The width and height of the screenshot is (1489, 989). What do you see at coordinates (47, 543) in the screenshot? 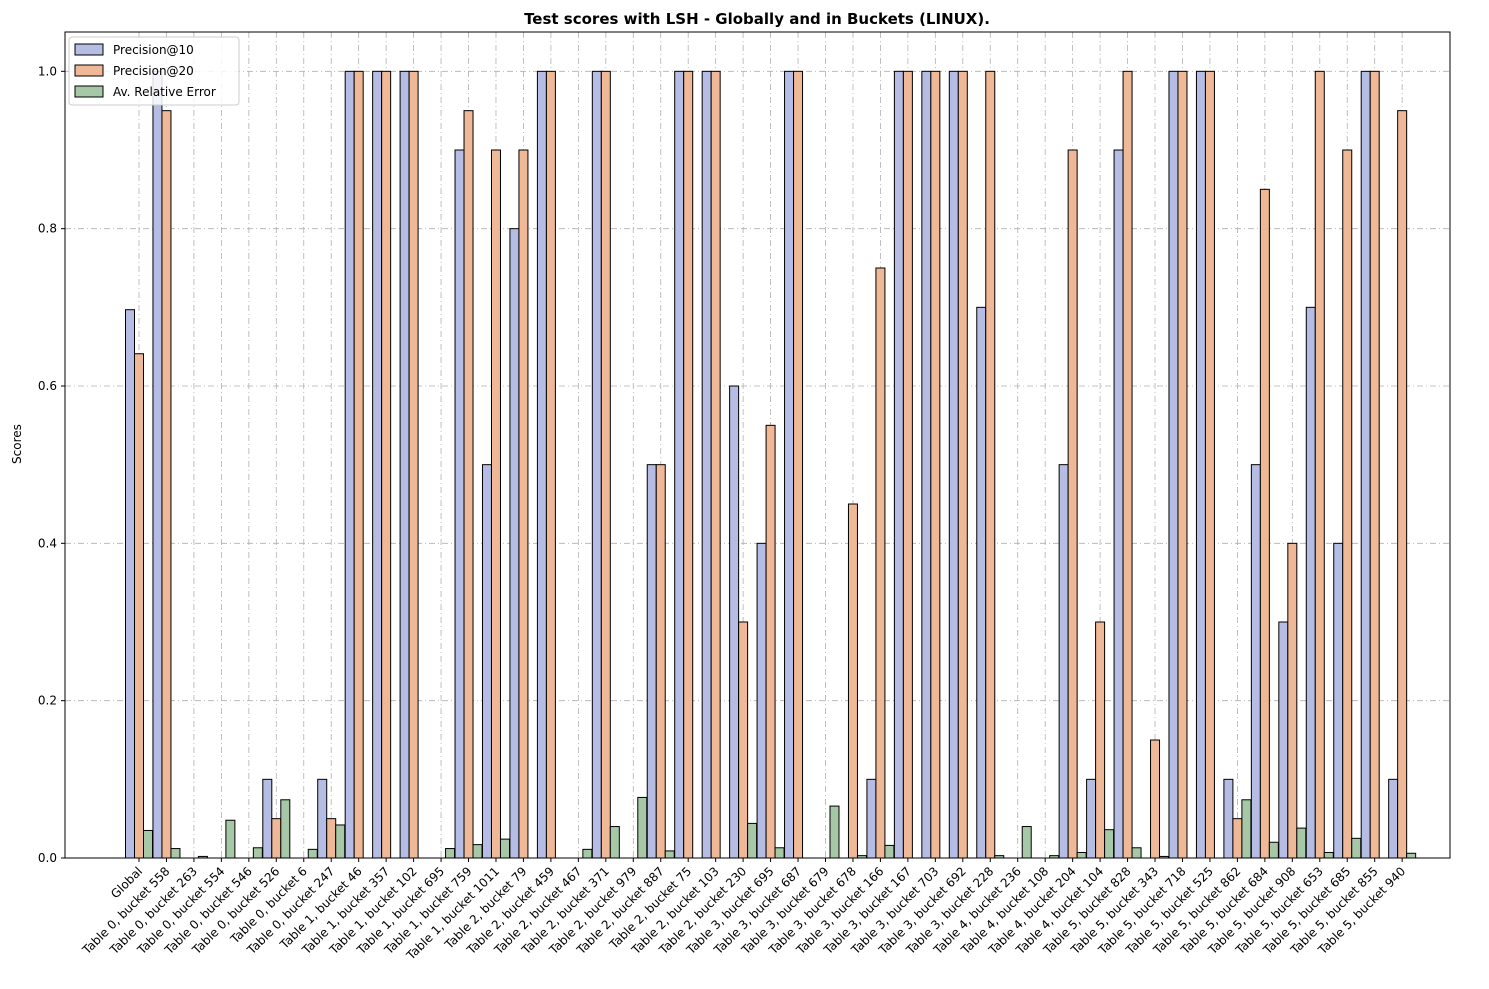
I see `y-tick-label: 0.4` at bounding box center [47, 543].